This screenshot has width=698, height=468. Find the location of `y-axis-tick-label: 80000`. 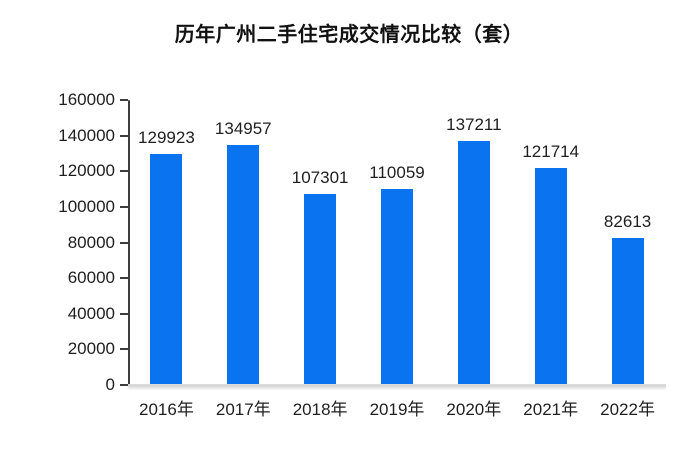

y-axis-tick-label: 80000 is located at coordinates (91, 242).